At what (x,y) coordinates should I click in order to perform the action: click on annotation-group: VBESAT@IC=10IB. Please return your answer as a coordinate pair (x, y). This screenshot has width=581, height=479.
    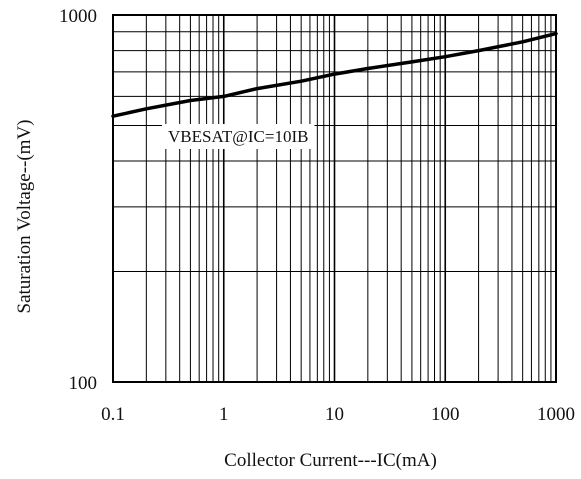
    Looking at the image, I should click on (238, 136).